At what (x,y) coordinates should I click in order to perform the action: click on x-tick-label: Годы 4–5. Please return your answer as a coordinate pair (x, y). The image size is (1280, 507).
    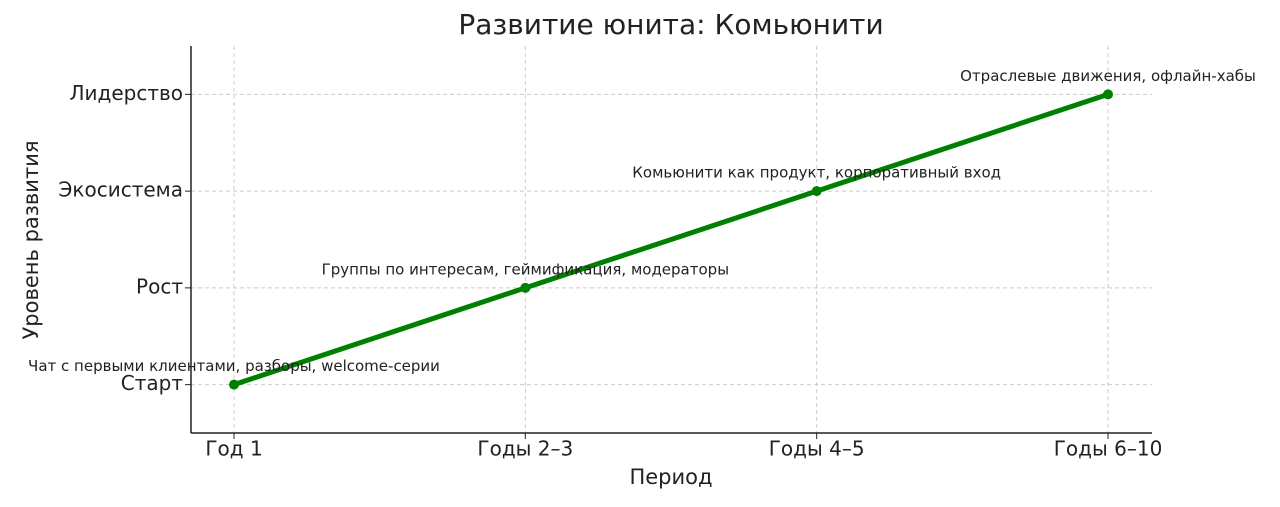
    Looking at the image, I should click on (817, 449).